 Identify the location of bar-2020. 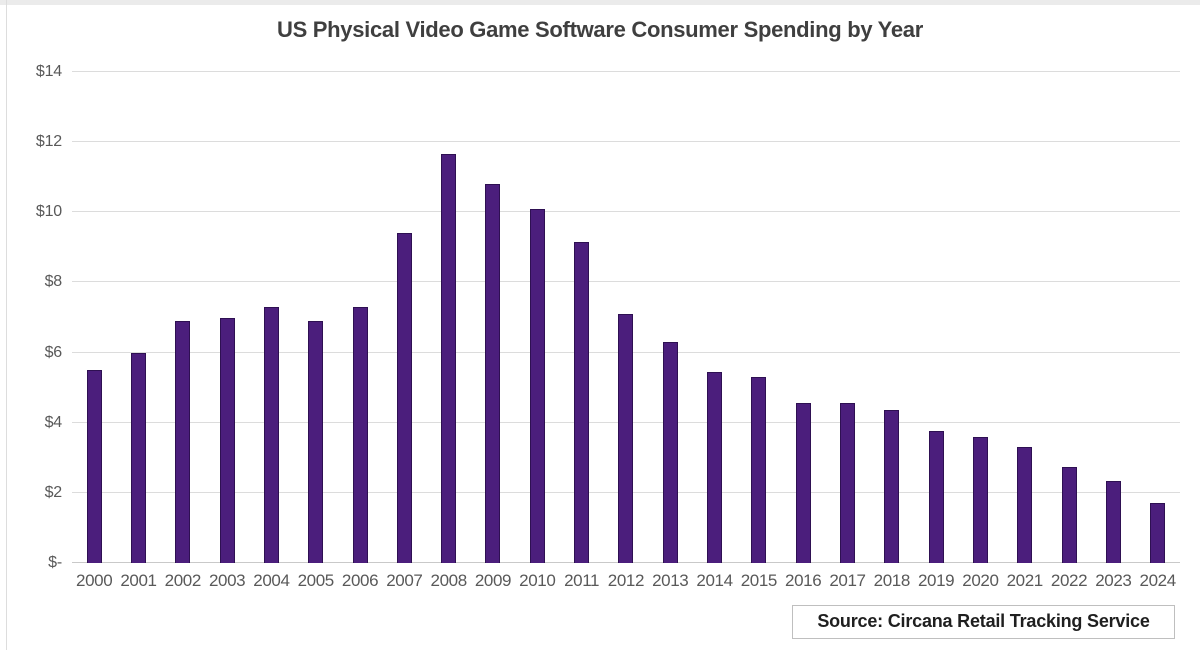
(980, 499).